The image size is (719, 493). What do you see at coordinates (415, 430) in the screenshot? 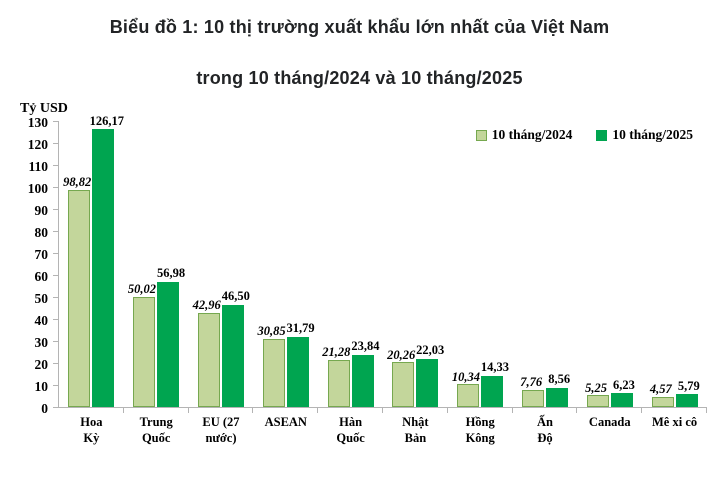
I see `category-label: Nhật Bản` at bounding box center [415, 430].